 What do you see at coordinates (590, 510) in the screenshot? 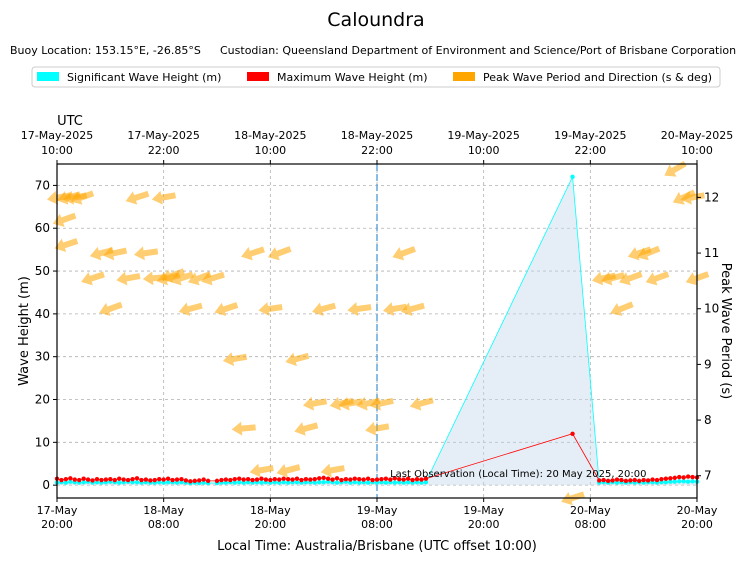
I see `x-tick-label-date: 20-May` at bounding box center [590, 510].